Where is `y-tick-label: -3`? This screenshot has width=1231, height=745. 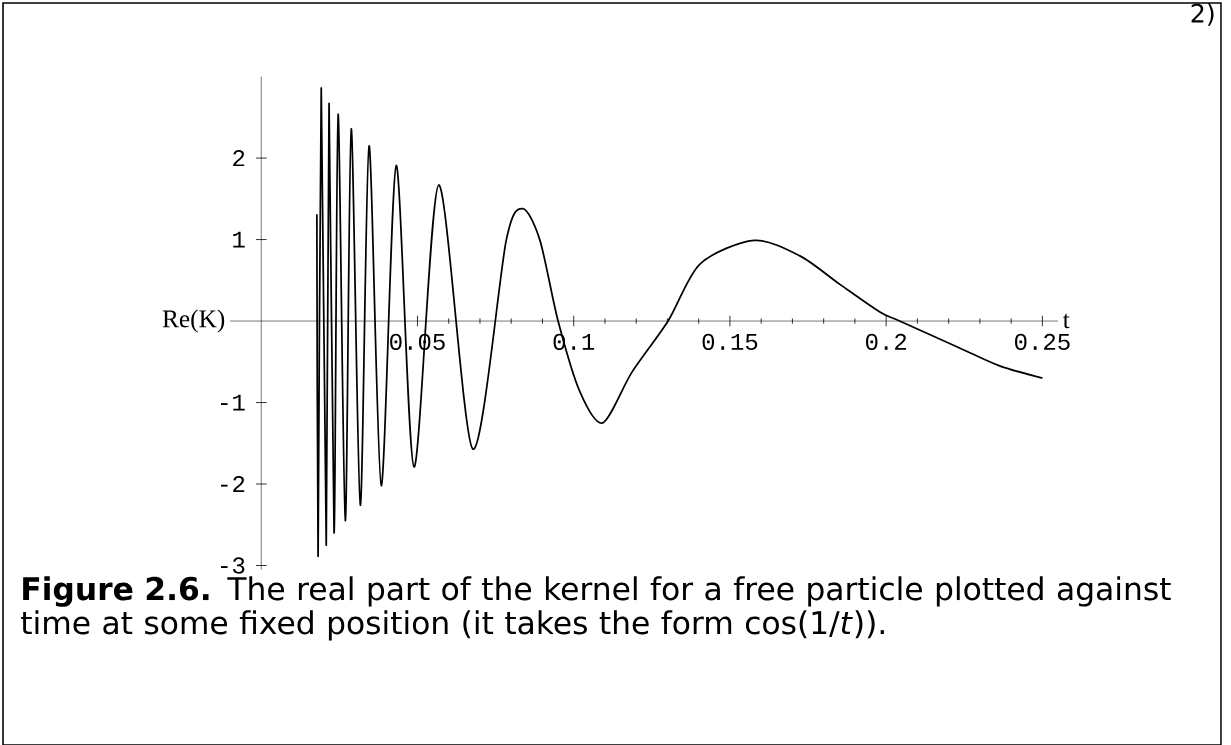
y-tick-label: -3 is located at coordinates (232, 565).